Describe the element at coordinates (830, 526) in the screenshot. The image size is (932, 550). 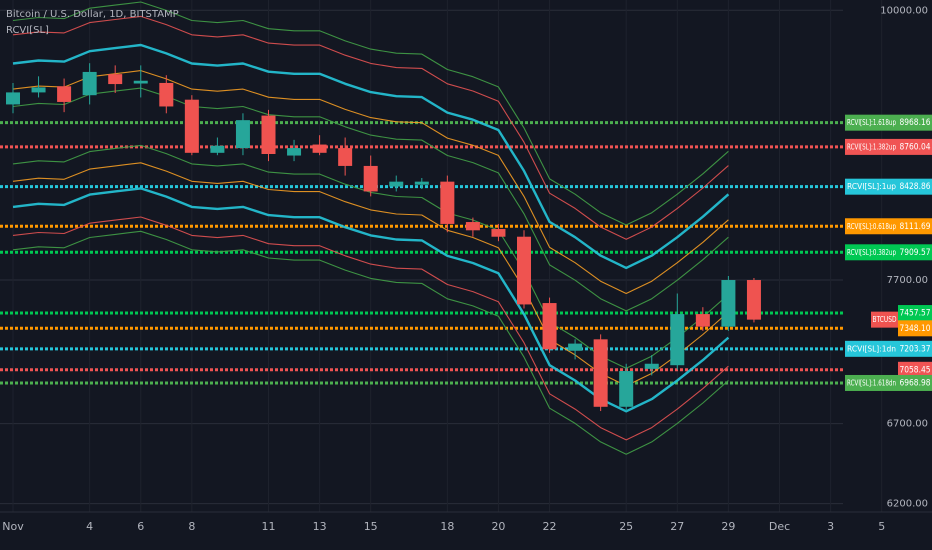
I see `x-tick-label: 3` at that location.